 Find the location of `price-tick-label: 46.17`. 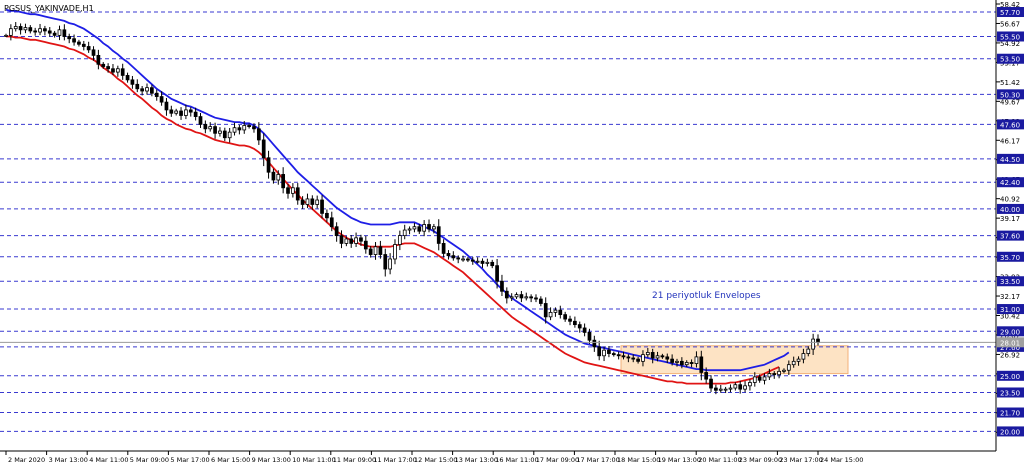

price-tick-label: 46.17 is located at coordinates (1010, 141).